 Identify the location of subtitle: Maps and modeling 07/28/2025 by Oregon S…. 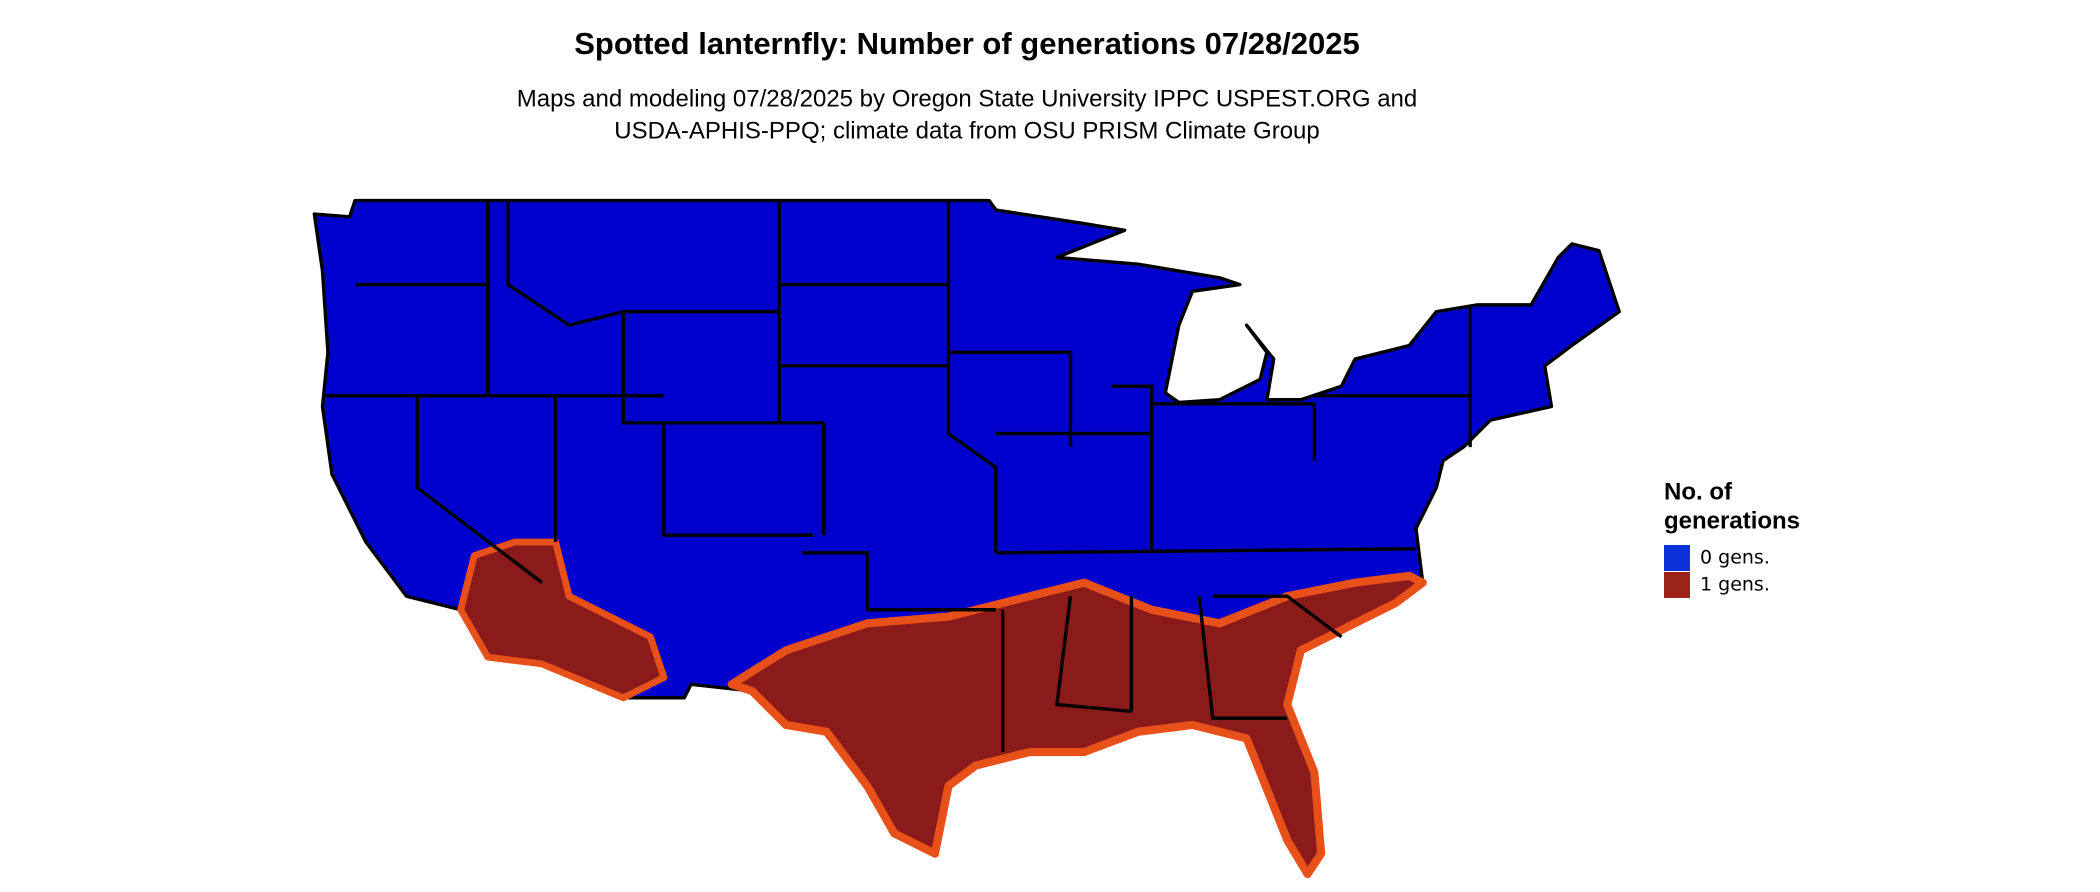
(967, 98).